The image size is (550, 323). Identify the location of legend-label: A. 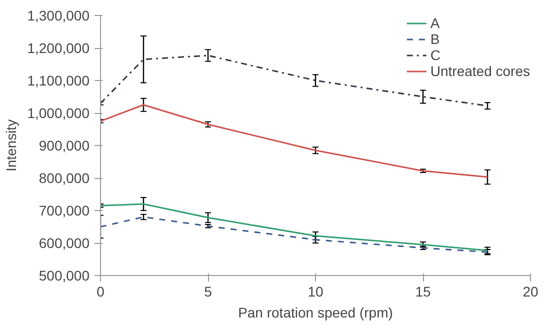
(435, 23).